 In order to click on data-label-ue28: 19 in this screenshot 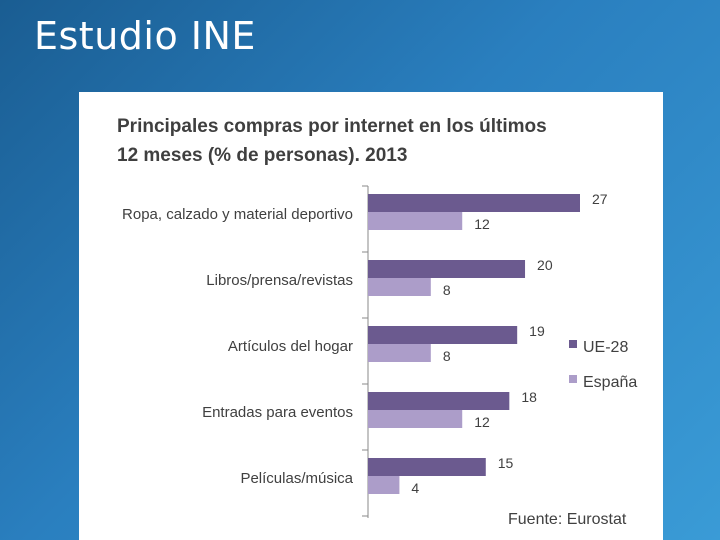, I will do `click(537, 331)`.